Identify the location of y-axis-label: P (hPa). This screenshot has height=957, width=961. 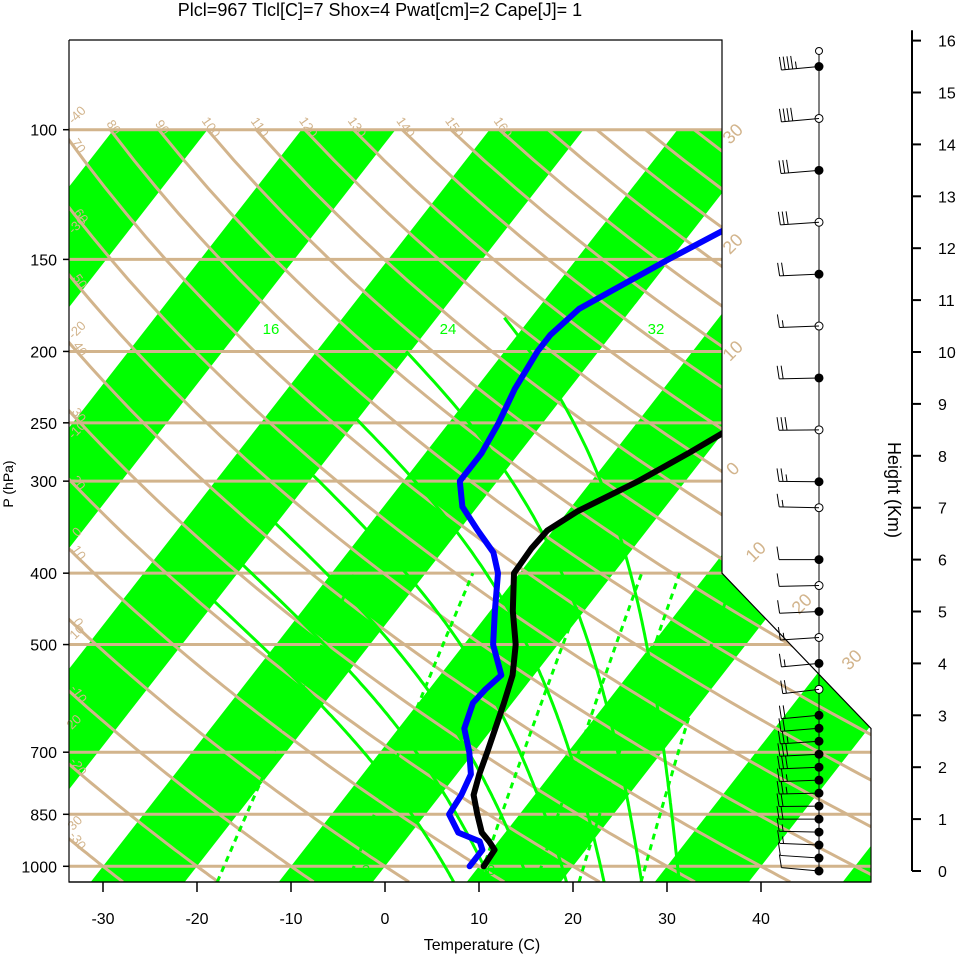
(8, 483).